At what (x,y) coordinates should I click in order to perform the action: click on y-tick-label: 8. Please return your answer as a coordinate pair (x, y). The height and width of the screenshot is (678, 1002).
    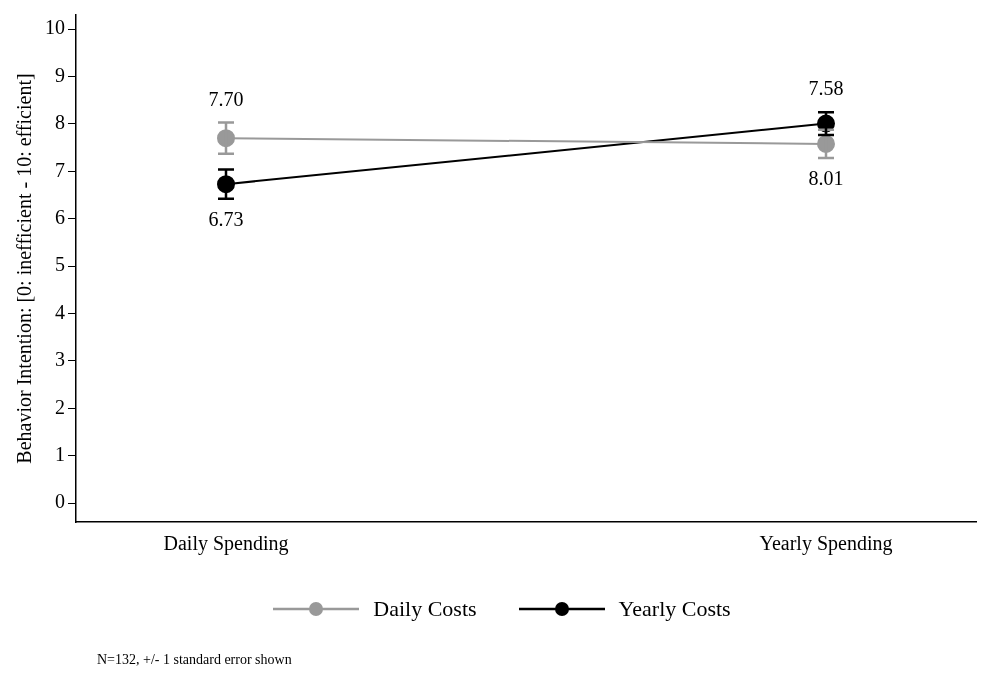
    Looking at the image, I should click on (60, 122).